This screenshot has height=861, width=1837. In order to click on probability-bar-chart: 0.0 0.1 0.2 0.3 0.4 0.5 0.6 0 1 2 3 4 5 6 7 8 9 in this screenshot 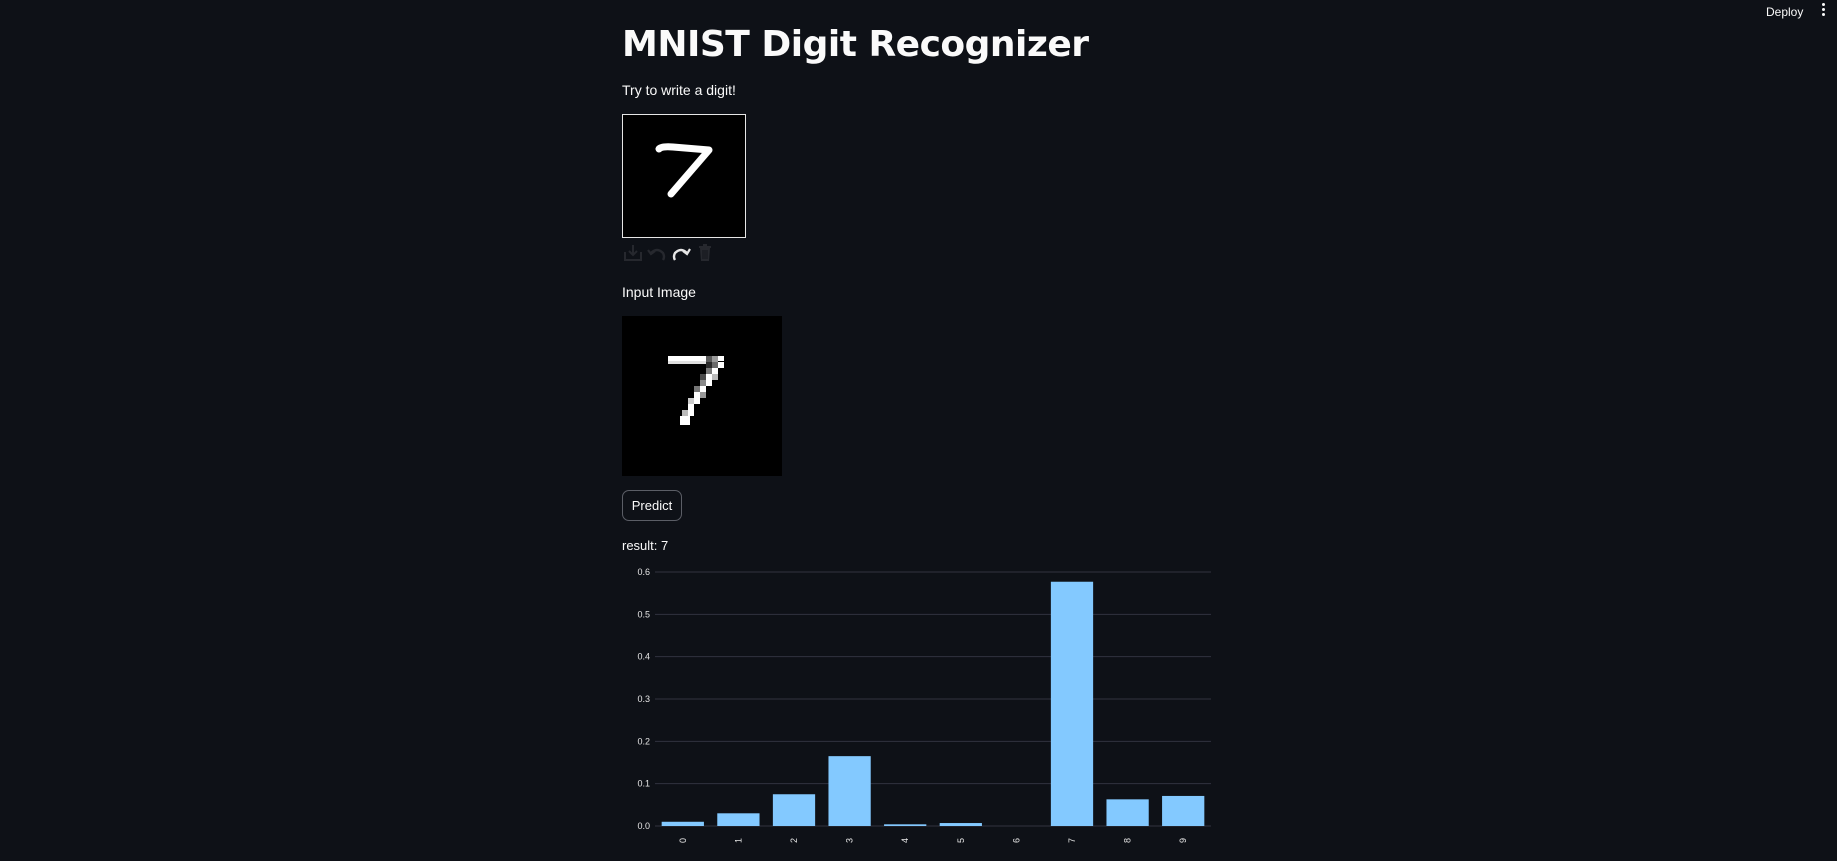, I will do `click(924, 705)`.